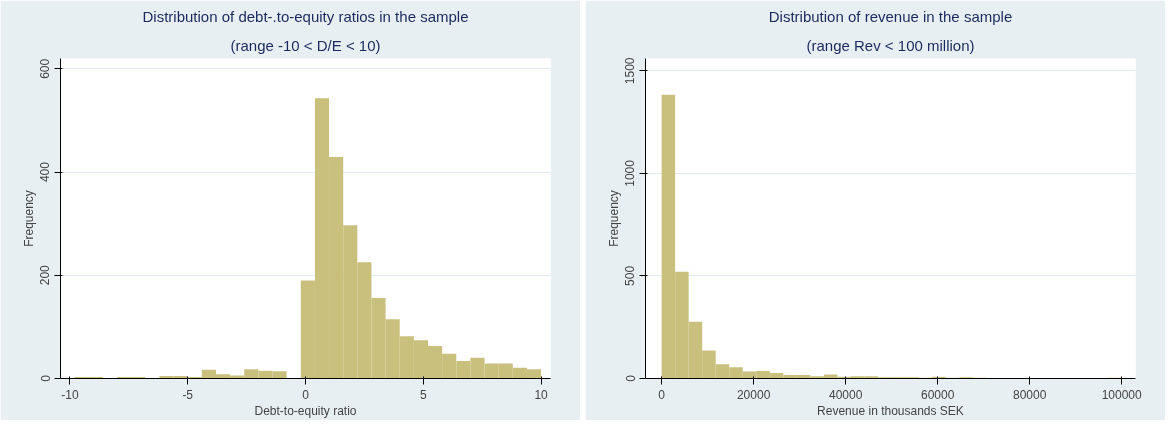  I want to click on x-tick-label: -5, so click(188, 394).